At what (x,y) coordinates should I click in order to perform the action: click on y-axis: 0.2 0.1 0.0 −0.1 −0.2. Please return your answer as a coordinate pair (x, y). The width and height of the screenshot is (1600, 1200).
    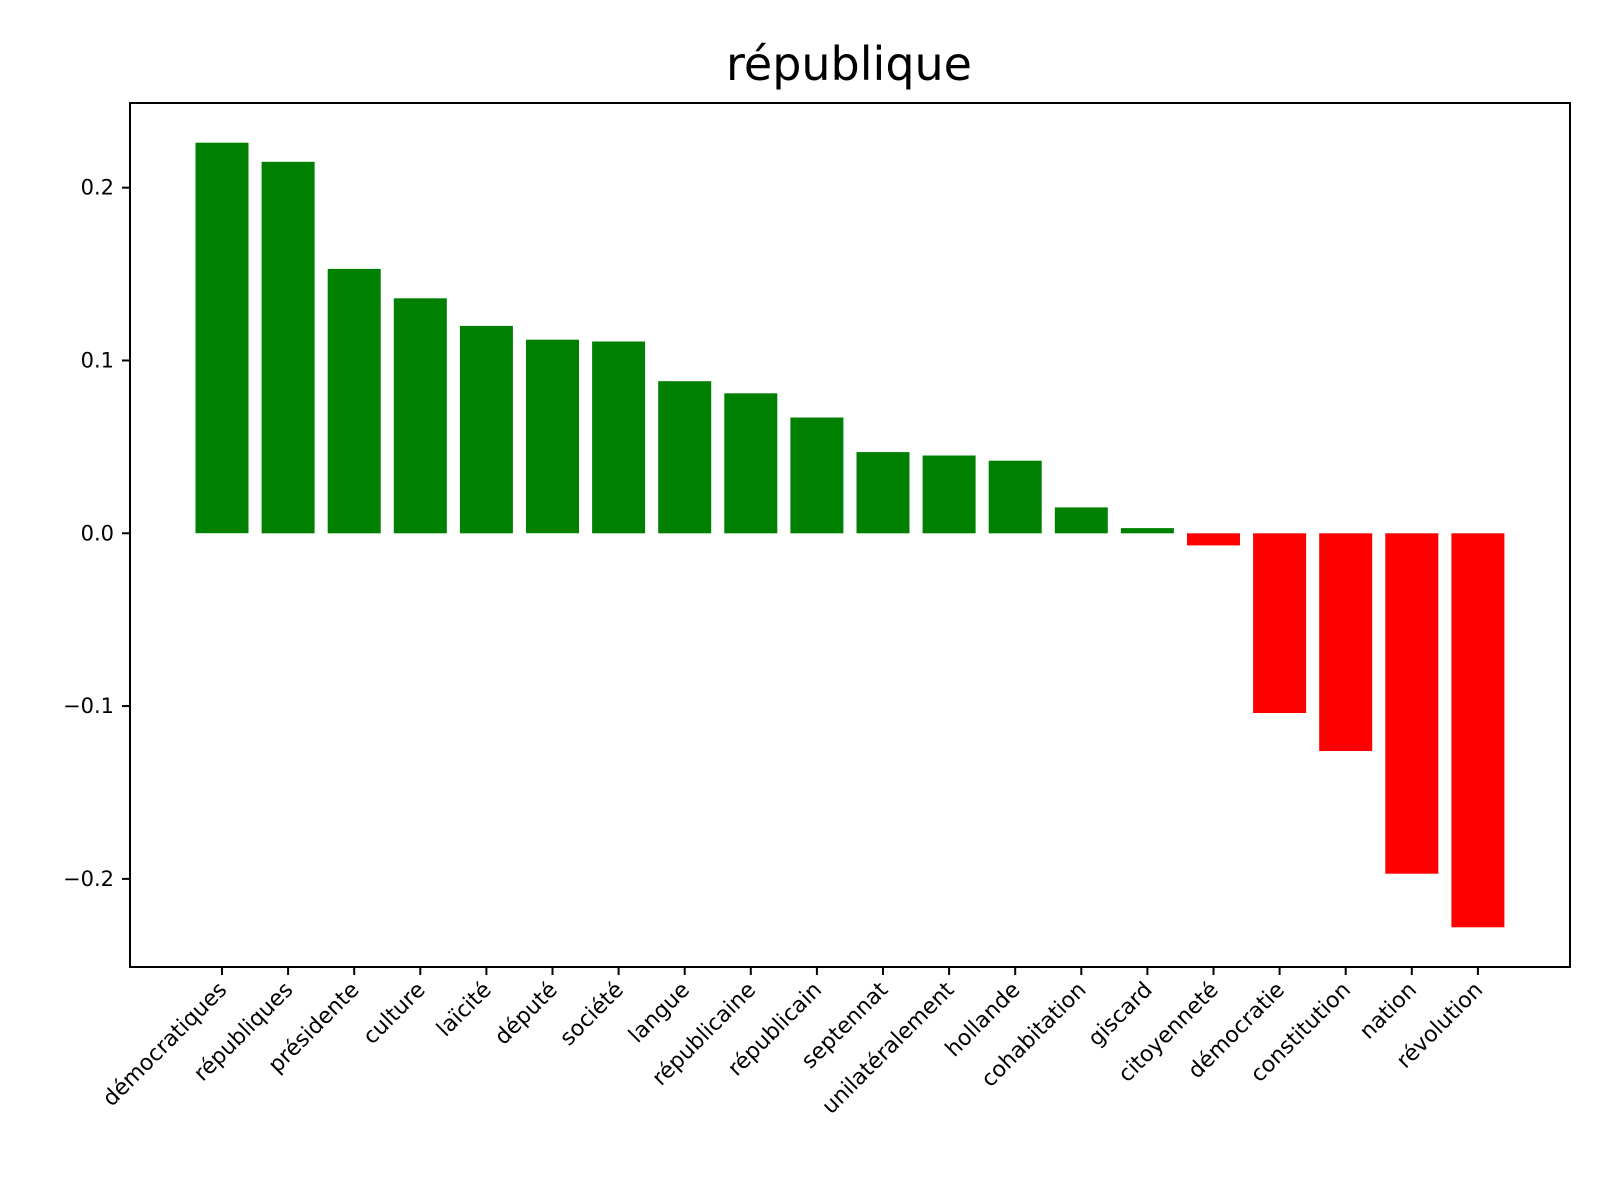
    Looking at the image, I should click on (96, 533).